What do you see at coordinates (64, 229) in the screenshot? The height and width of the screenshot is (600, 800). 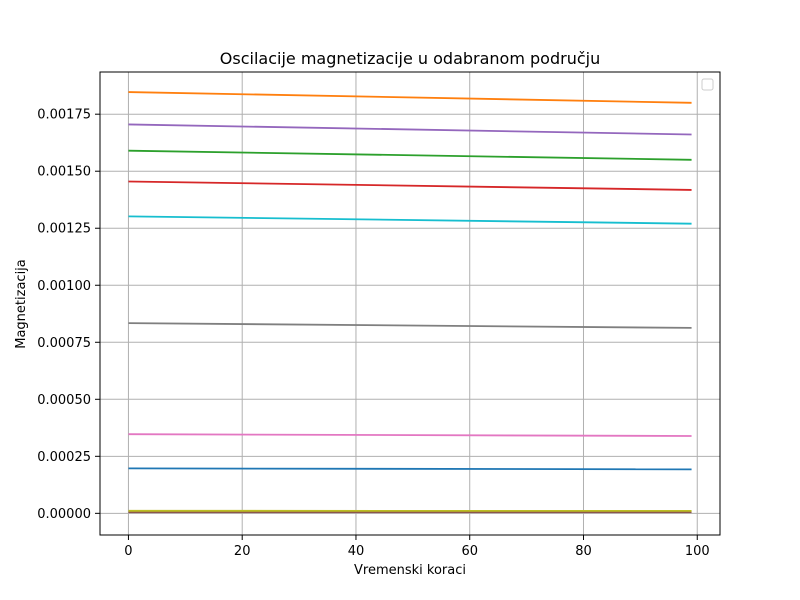 I see `y-tick-label: 0.00125` at bounding box center [64, 229].